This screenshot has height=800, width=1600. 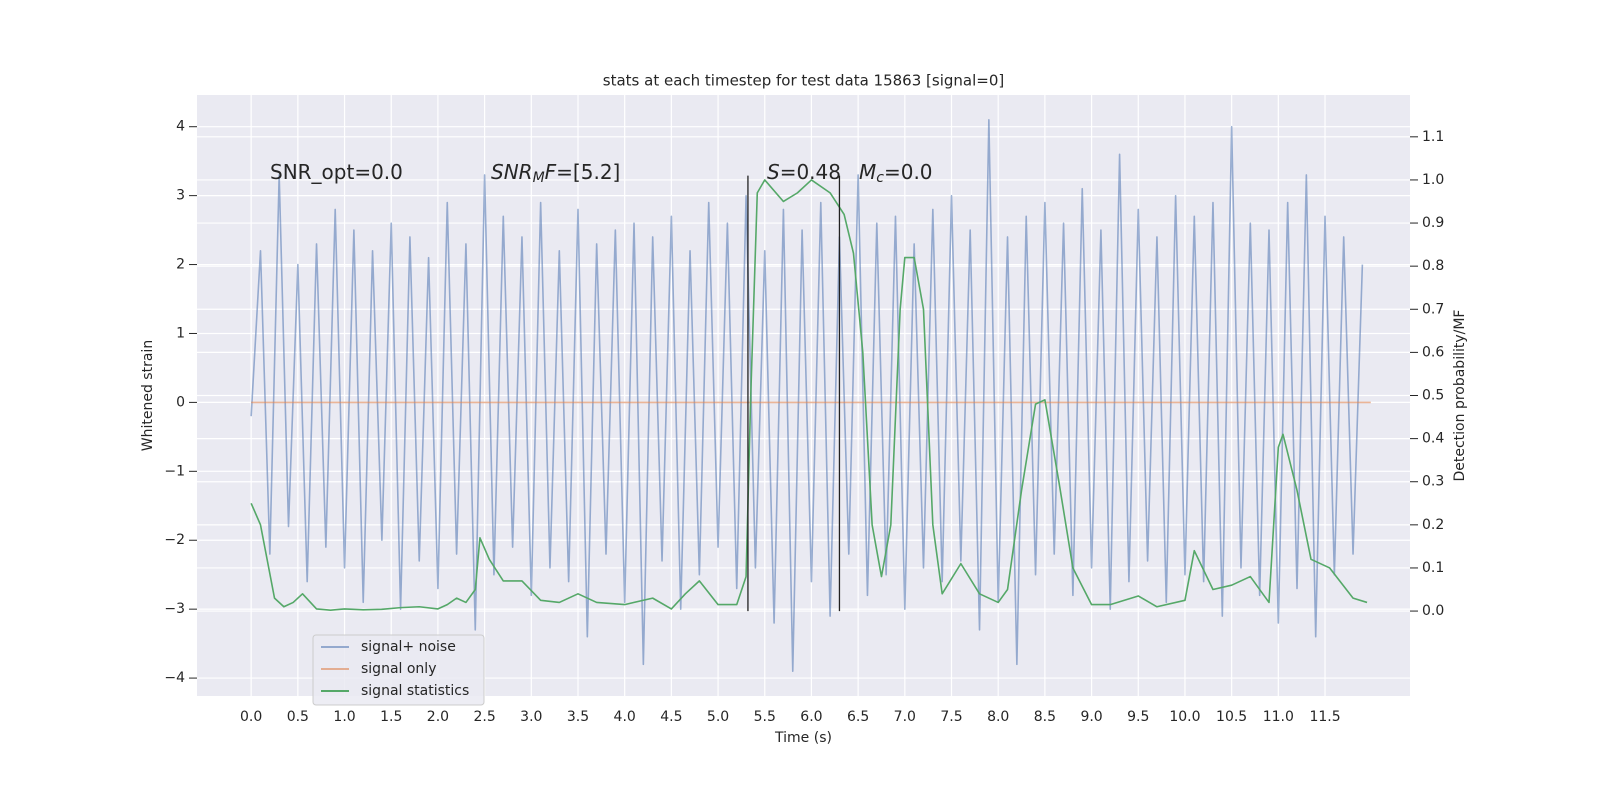 I want to click on y2-tick-label: 1.0, so click(x=1433, y=180).